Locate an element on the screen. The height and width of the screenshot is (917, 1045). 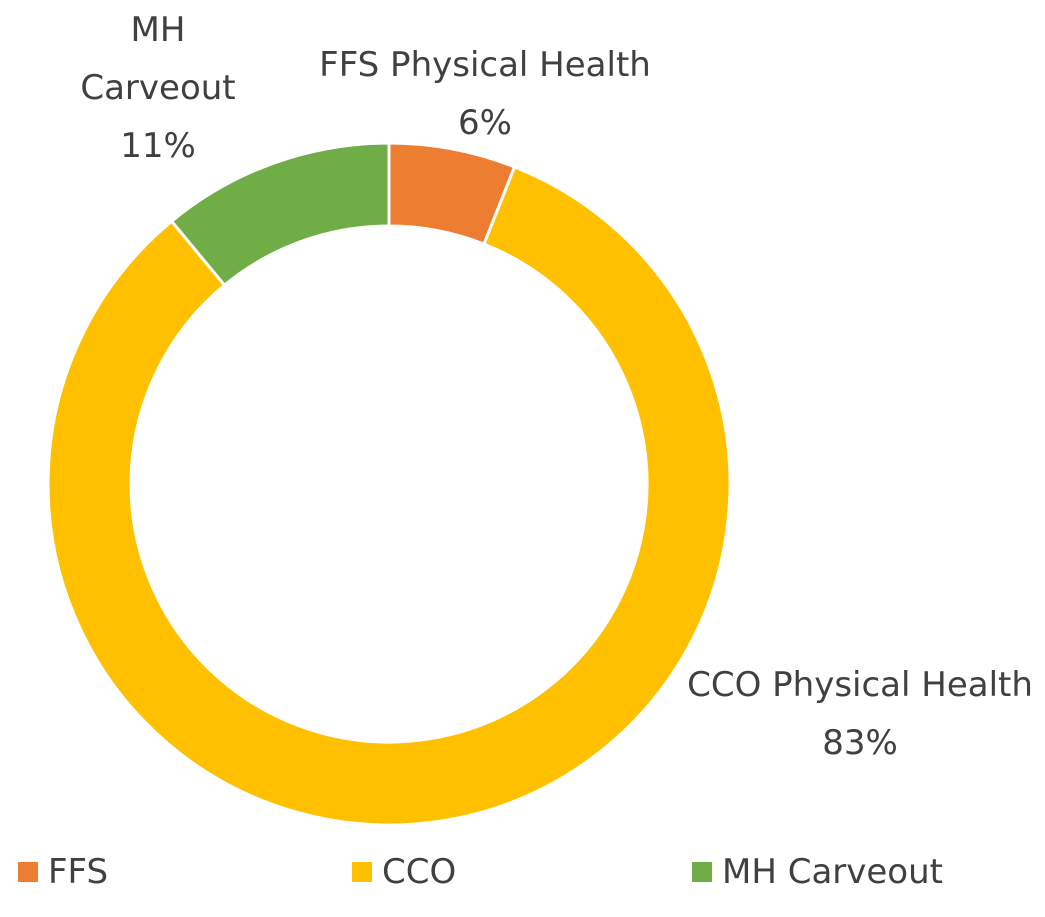
data-label-name: FFS Physical Health is located at coordinates (485, 65).